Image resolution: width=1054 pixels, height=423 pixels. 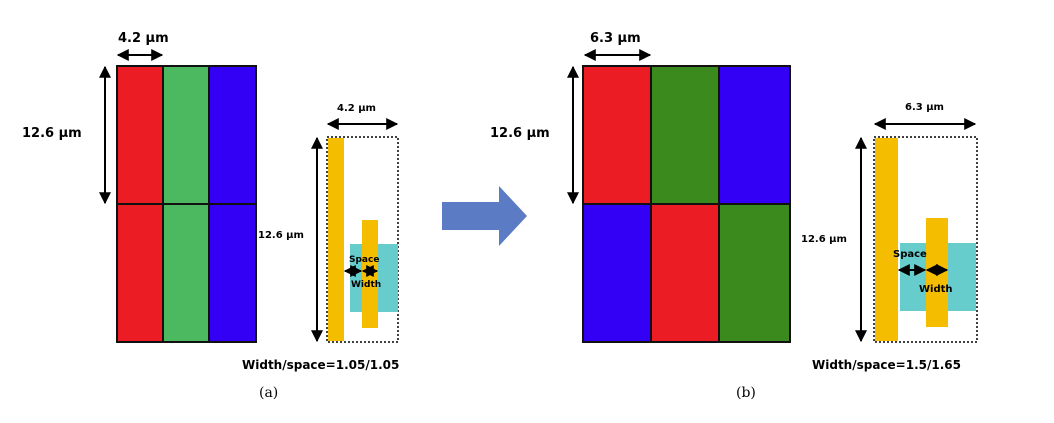 I want to click on panel-a-ratio-label: Width/space=1.05/1.05, so click(x=320, y=365).